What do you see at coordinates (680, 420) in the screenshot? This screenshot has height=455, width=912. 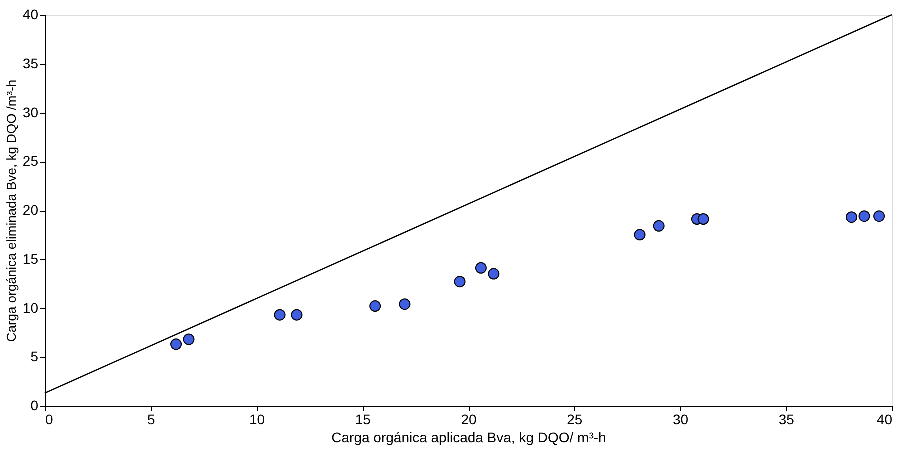 I see `x-tick-label: 30` at bounding box center [680, 420].